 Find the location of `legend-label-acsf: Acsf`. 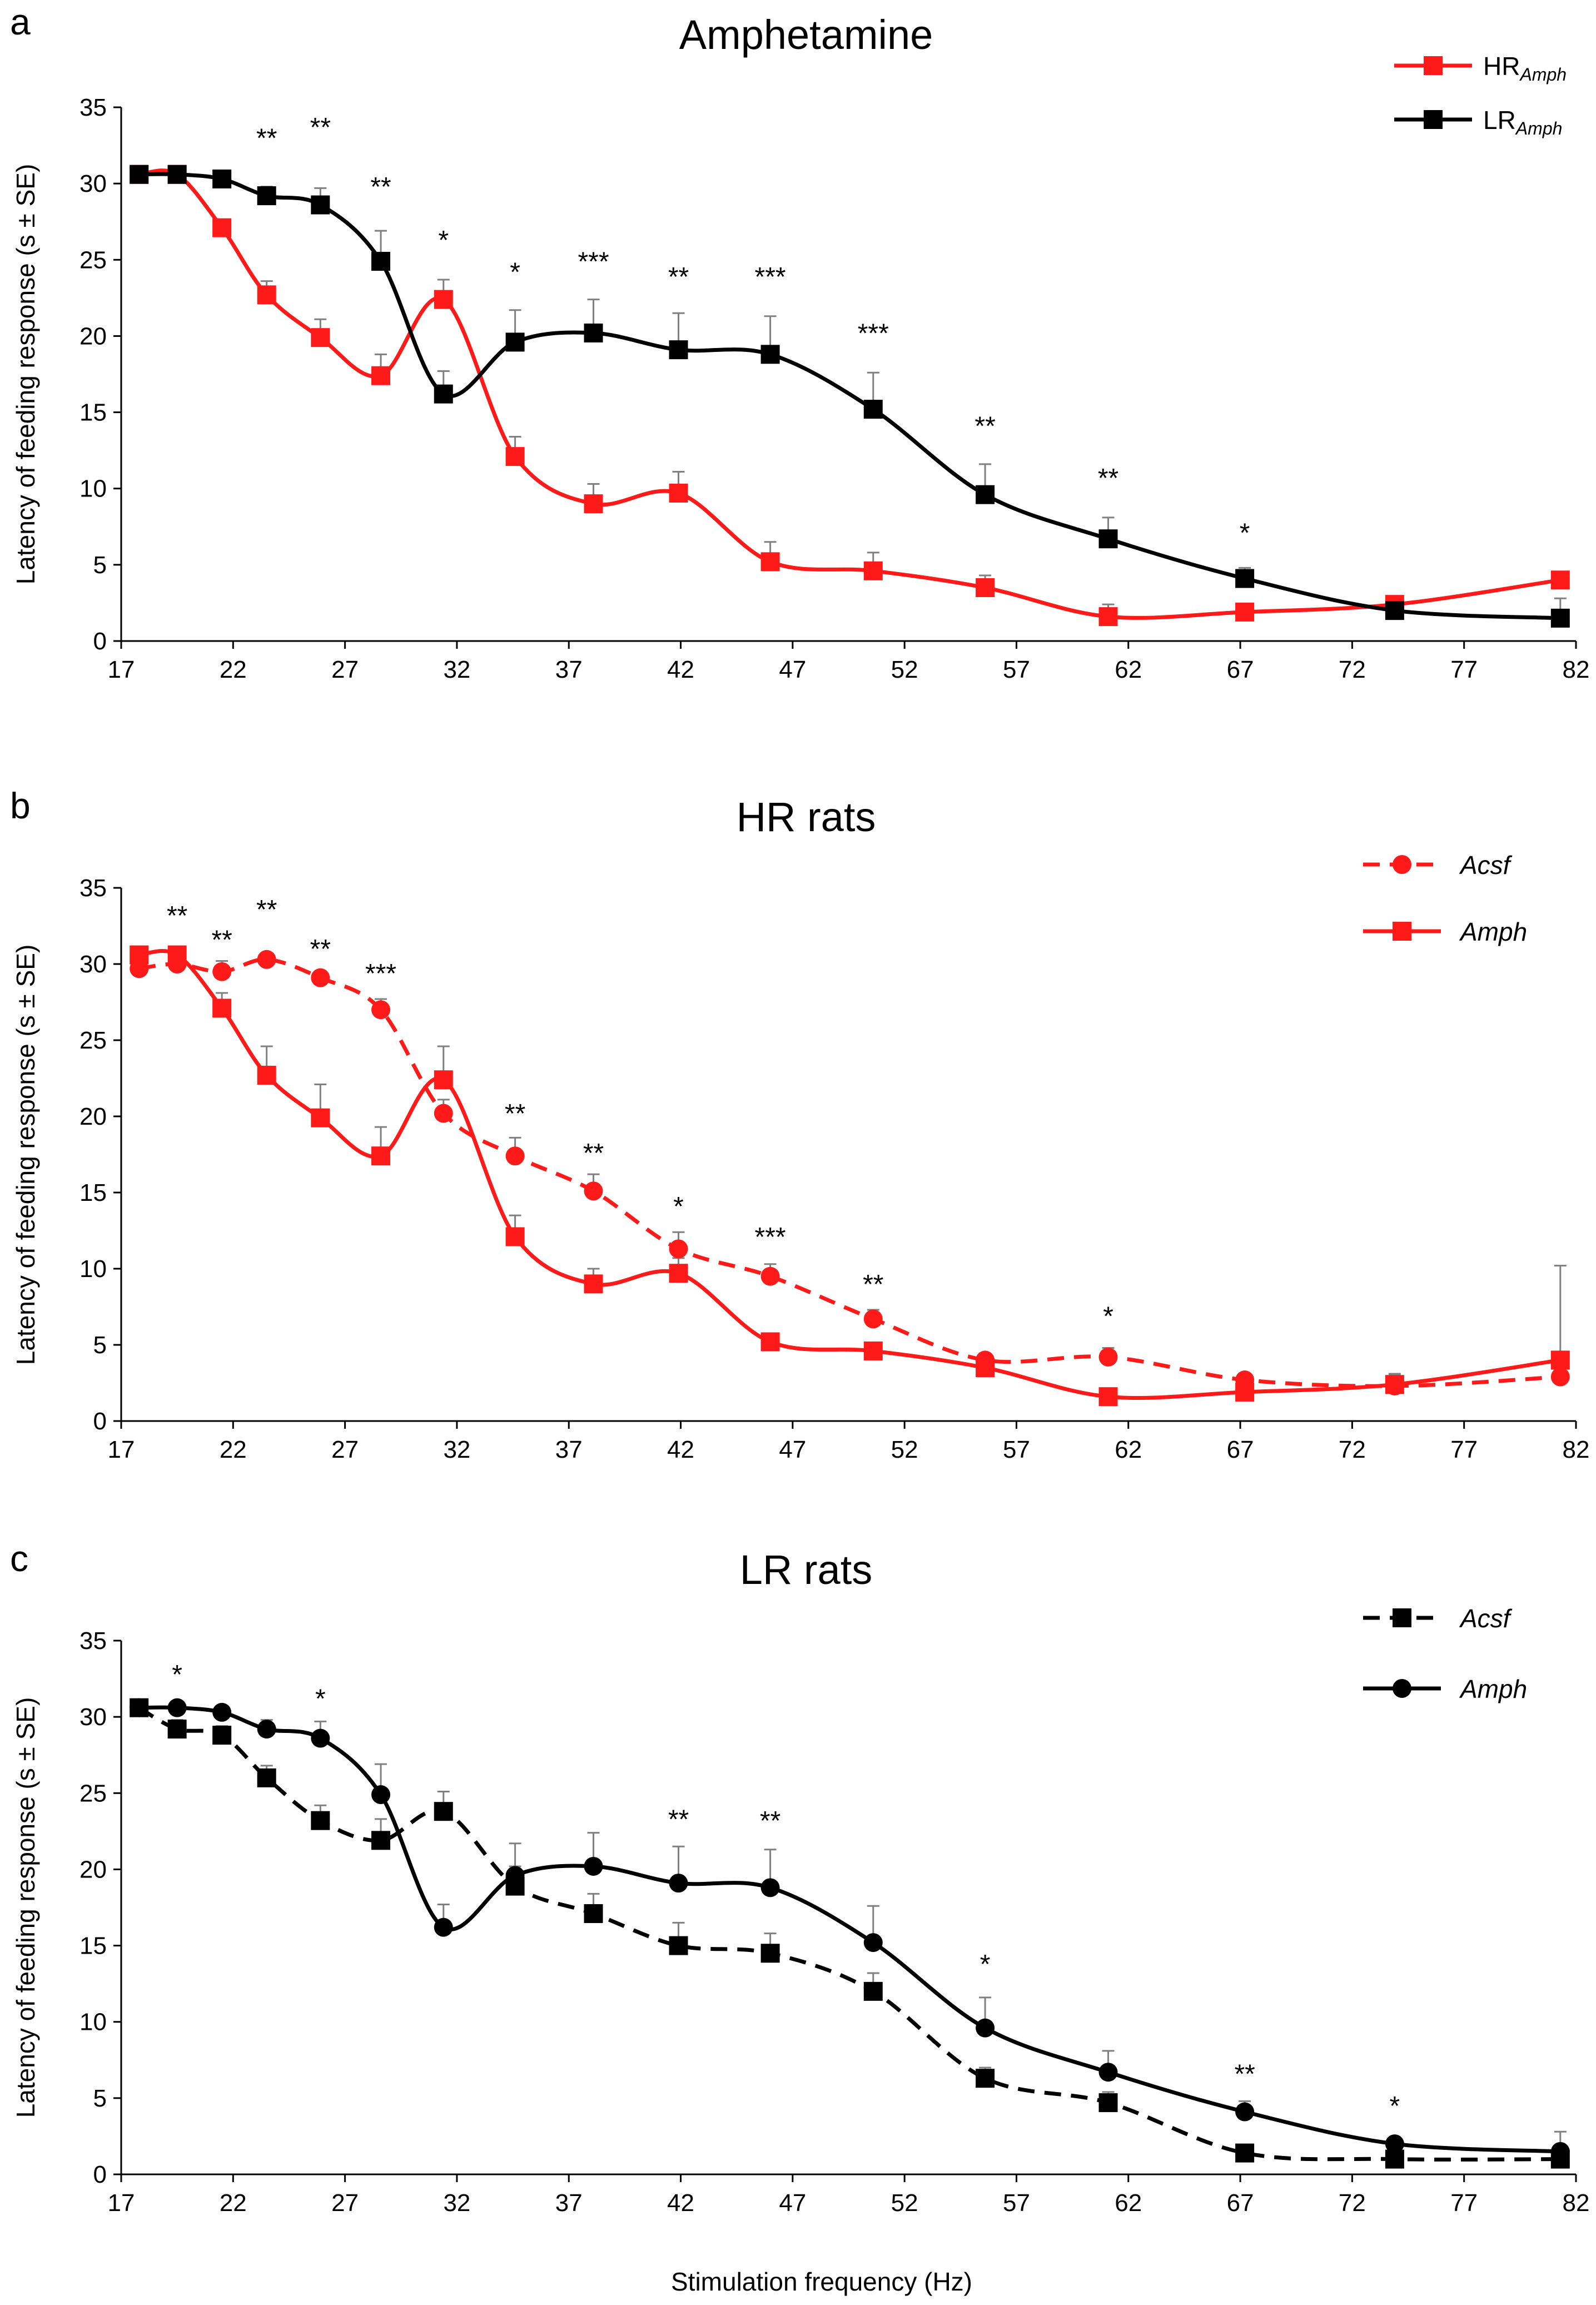

legend-label-acsf: Acsf is located at coordinates (1486, 865).